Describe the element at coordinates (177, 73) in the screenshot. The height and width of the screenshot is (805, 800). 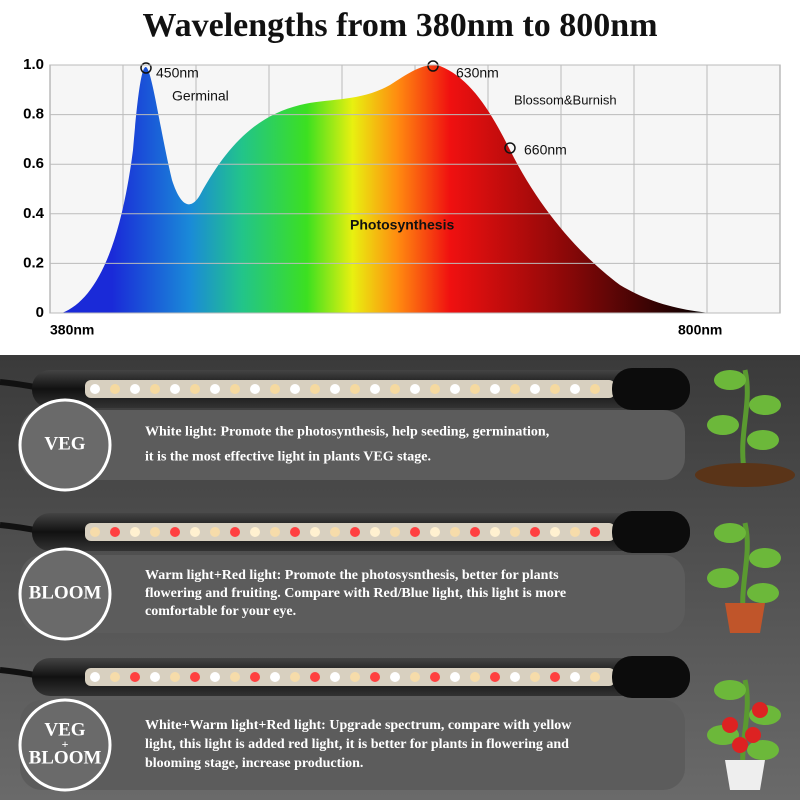
I see `annotation: 450nm` at that location.